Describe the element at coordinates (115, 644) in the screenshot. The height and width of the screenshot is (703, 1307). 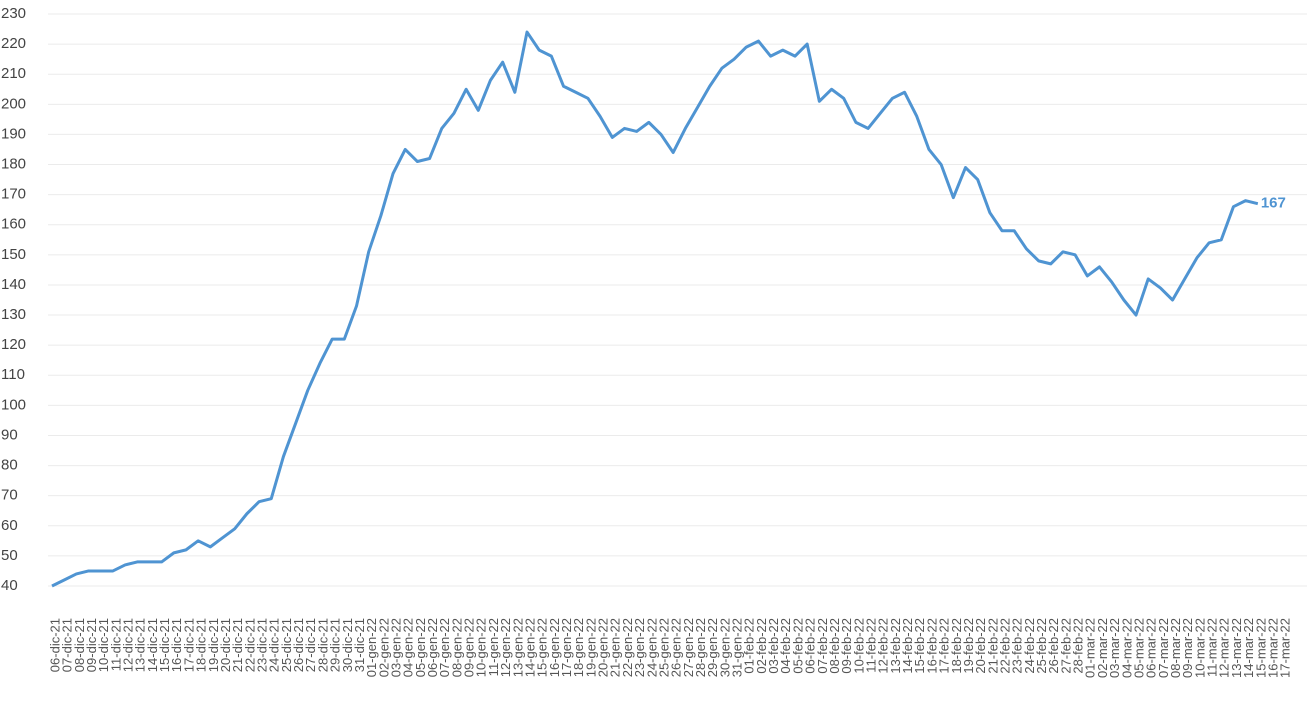
I see `x-tick-label: 11-dic-21` at that location.